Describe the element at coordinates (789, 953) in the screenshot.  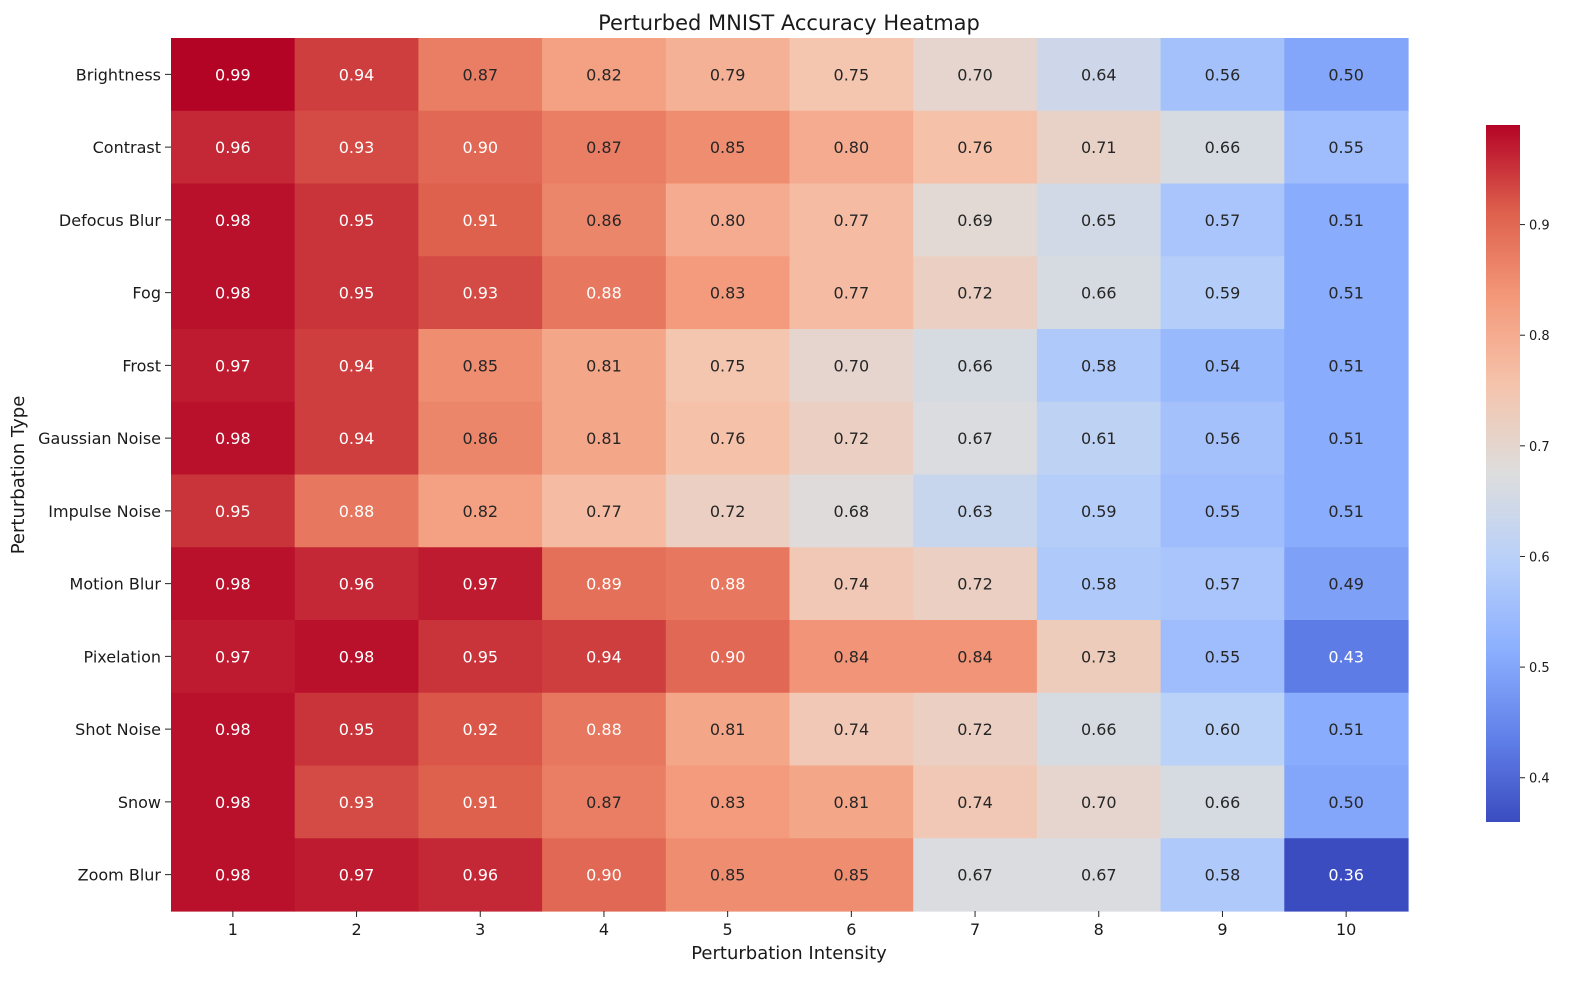
I see `x-axis-label: Perturbation Intensity` at that location.